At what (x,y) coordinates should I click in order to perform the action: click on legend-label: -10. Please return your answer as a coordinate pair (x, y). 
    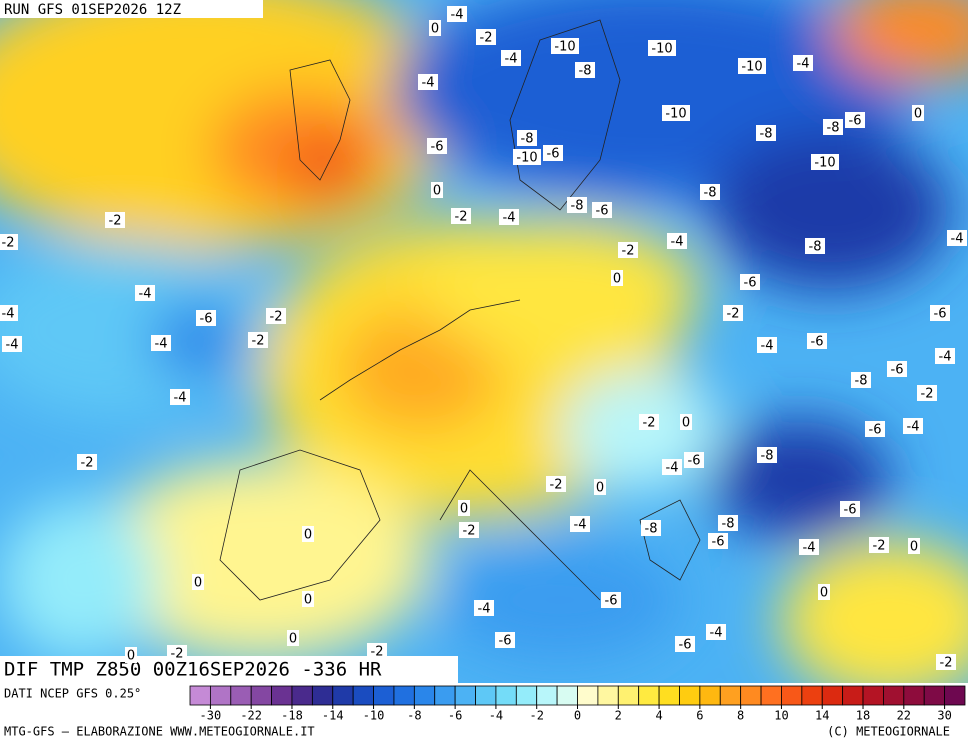
    Looking at the image, I should click on (374, 716).